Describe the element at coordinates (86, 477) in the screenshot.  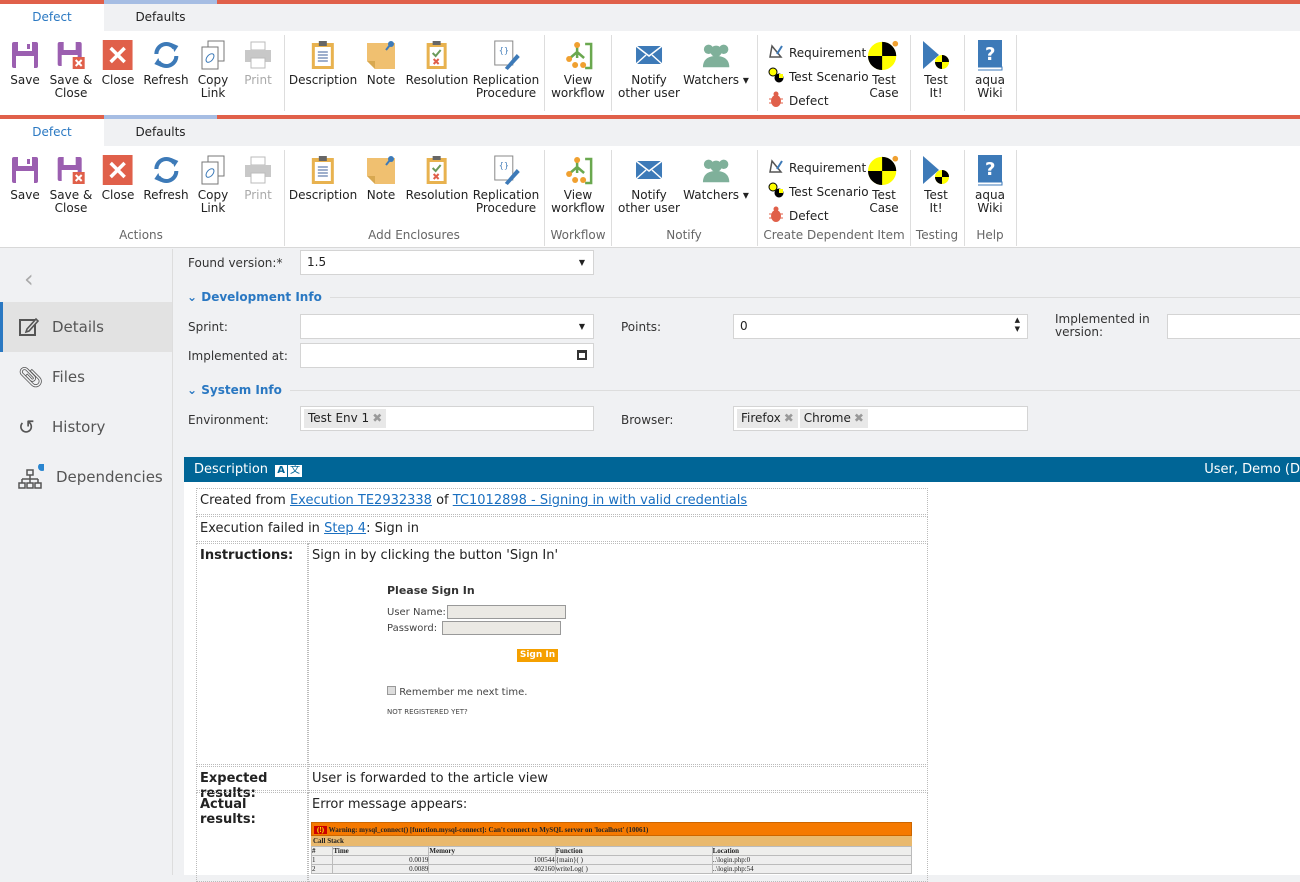
I see `sidebar-item-dependencies: Dependencies` at that location.